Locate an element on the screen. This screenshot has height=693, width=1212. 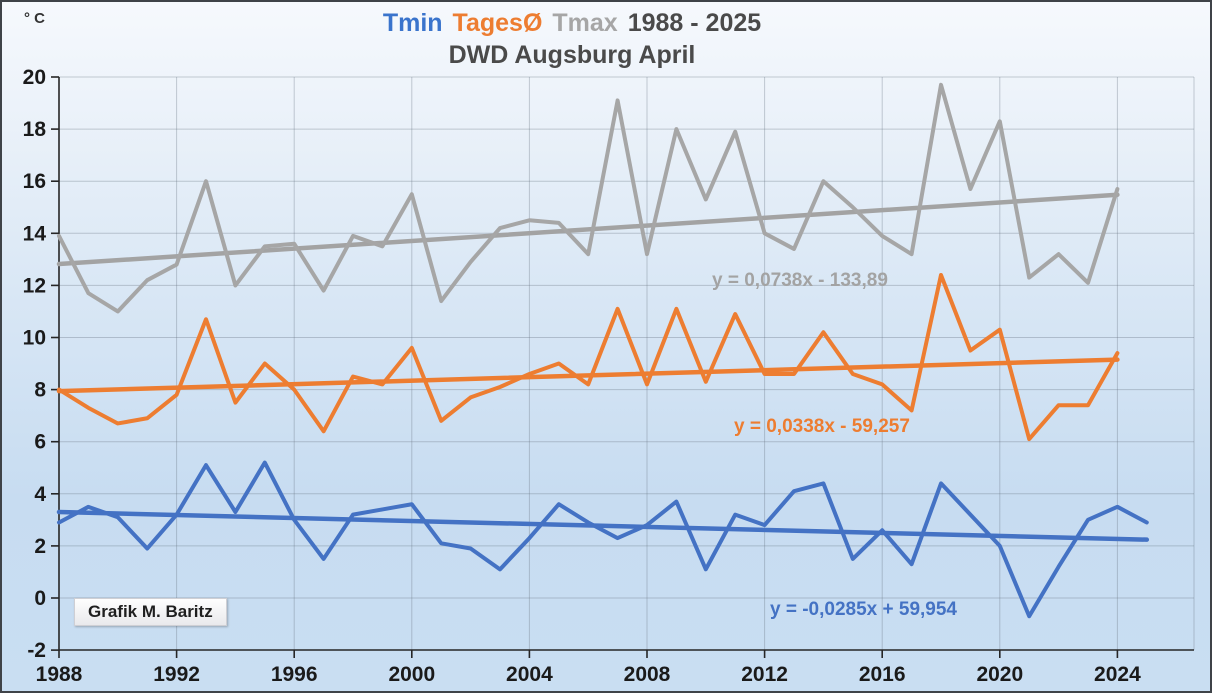
x-tick-label: 2024 is located at coordinates (1117, 674).